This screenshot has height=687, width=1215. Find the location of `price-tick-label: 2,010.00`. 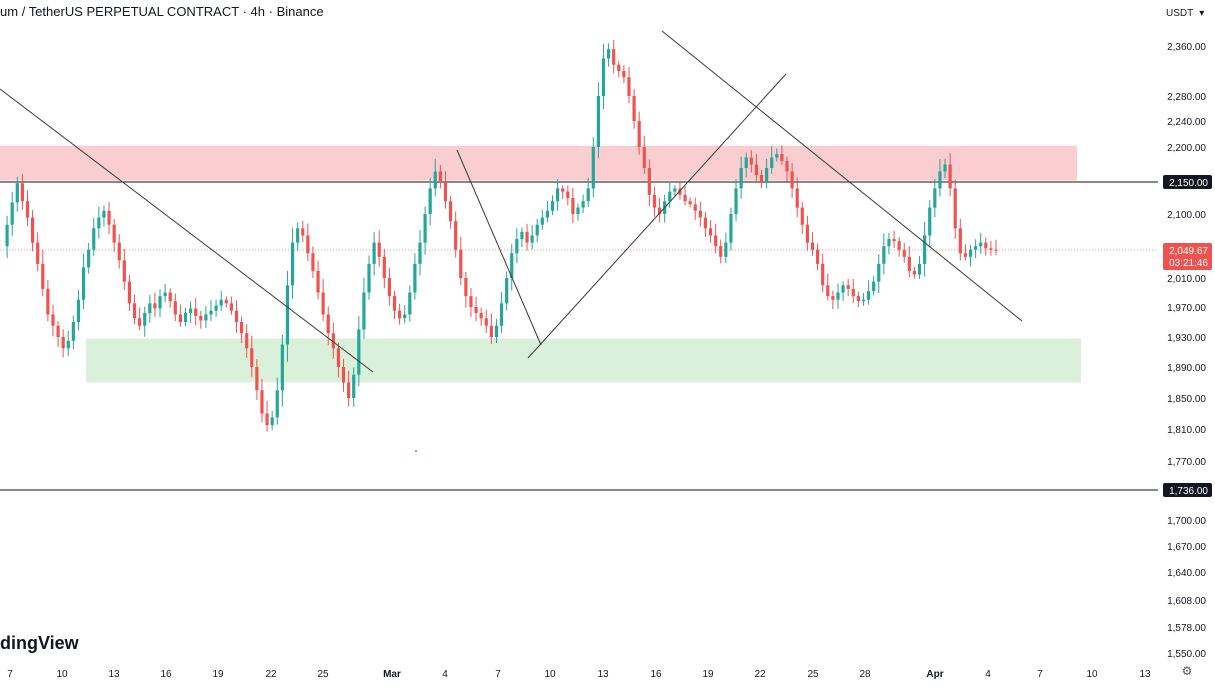

price-tick-label: 2,010.00 is located at coordinates (1186, 279).